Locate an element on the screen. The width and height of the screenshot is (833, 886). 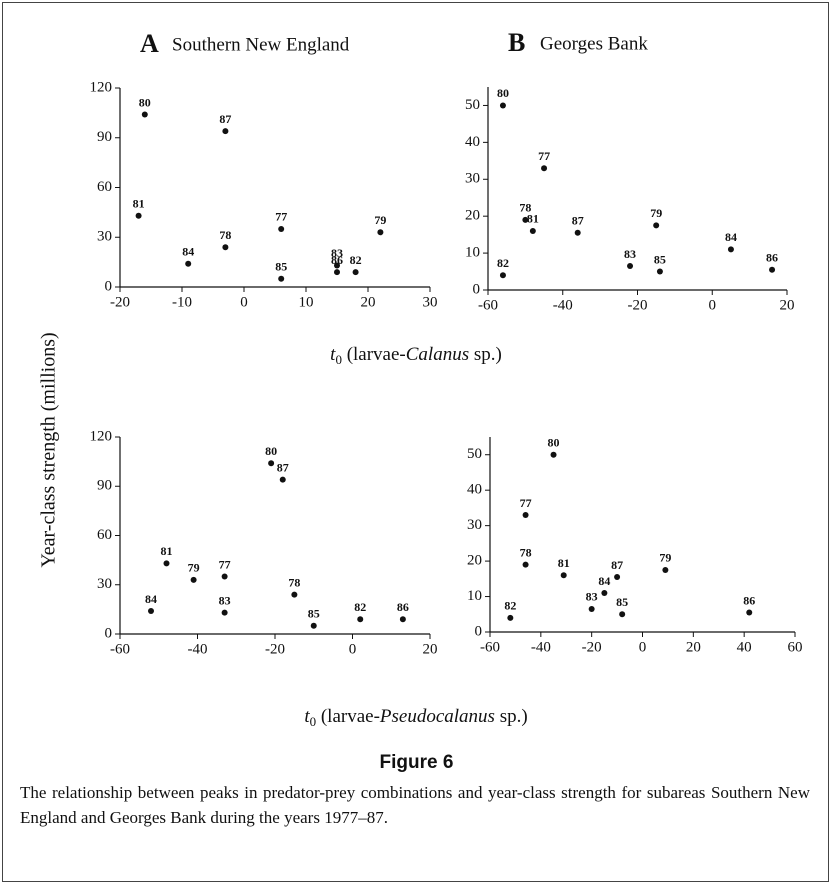
x-axis-label-part: (larvae- is located at coordinates (348, 716).